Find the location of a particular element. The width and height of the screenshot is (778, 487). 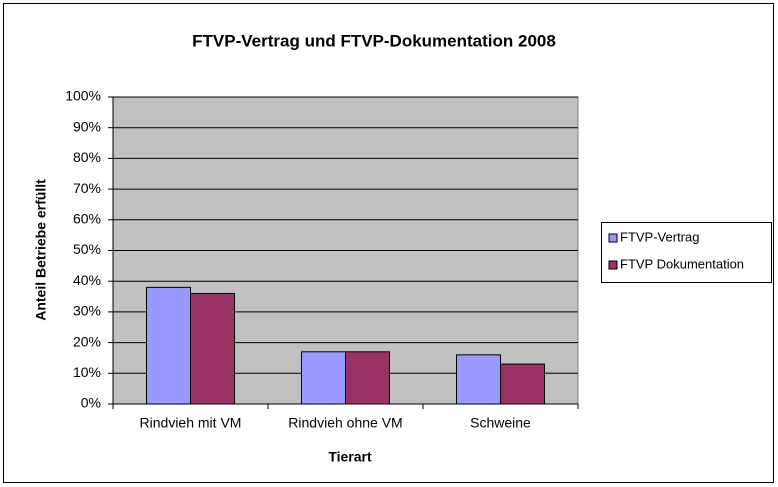

y-tick-label: 70% is located at coordinates (87, 188).